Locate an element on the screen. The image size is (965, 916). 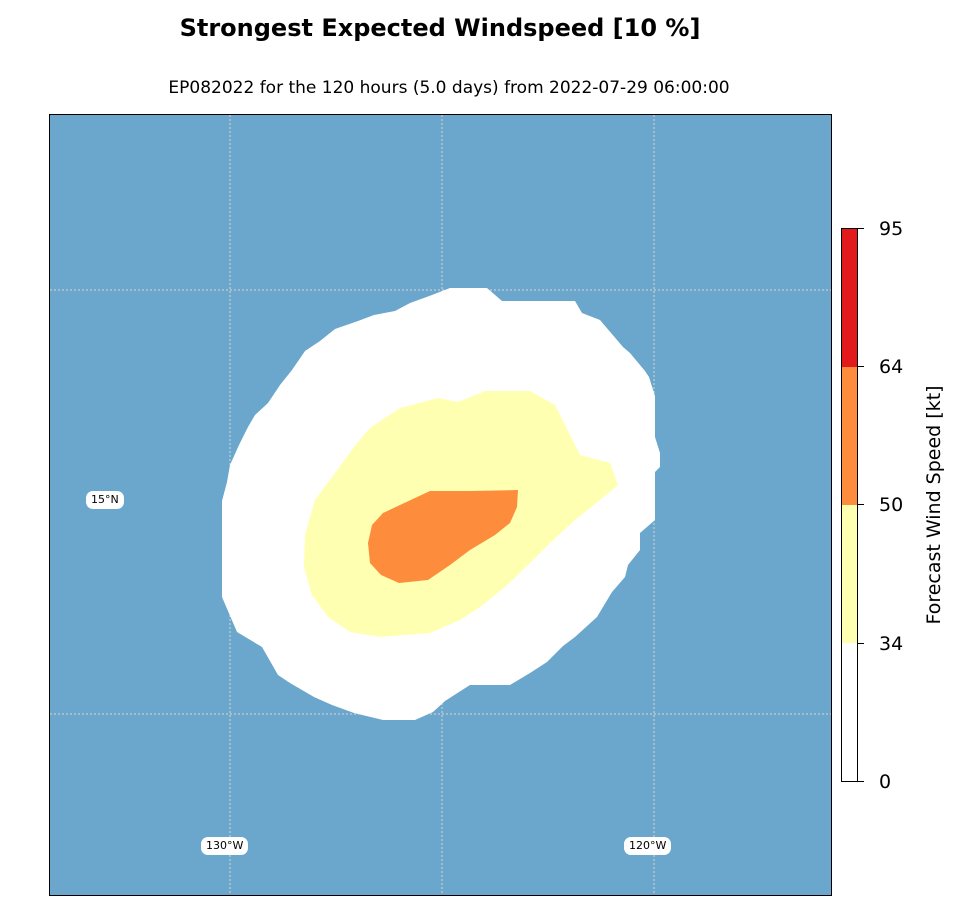
longitude-label-120w: 120°W is located at coordinates (648, 846).